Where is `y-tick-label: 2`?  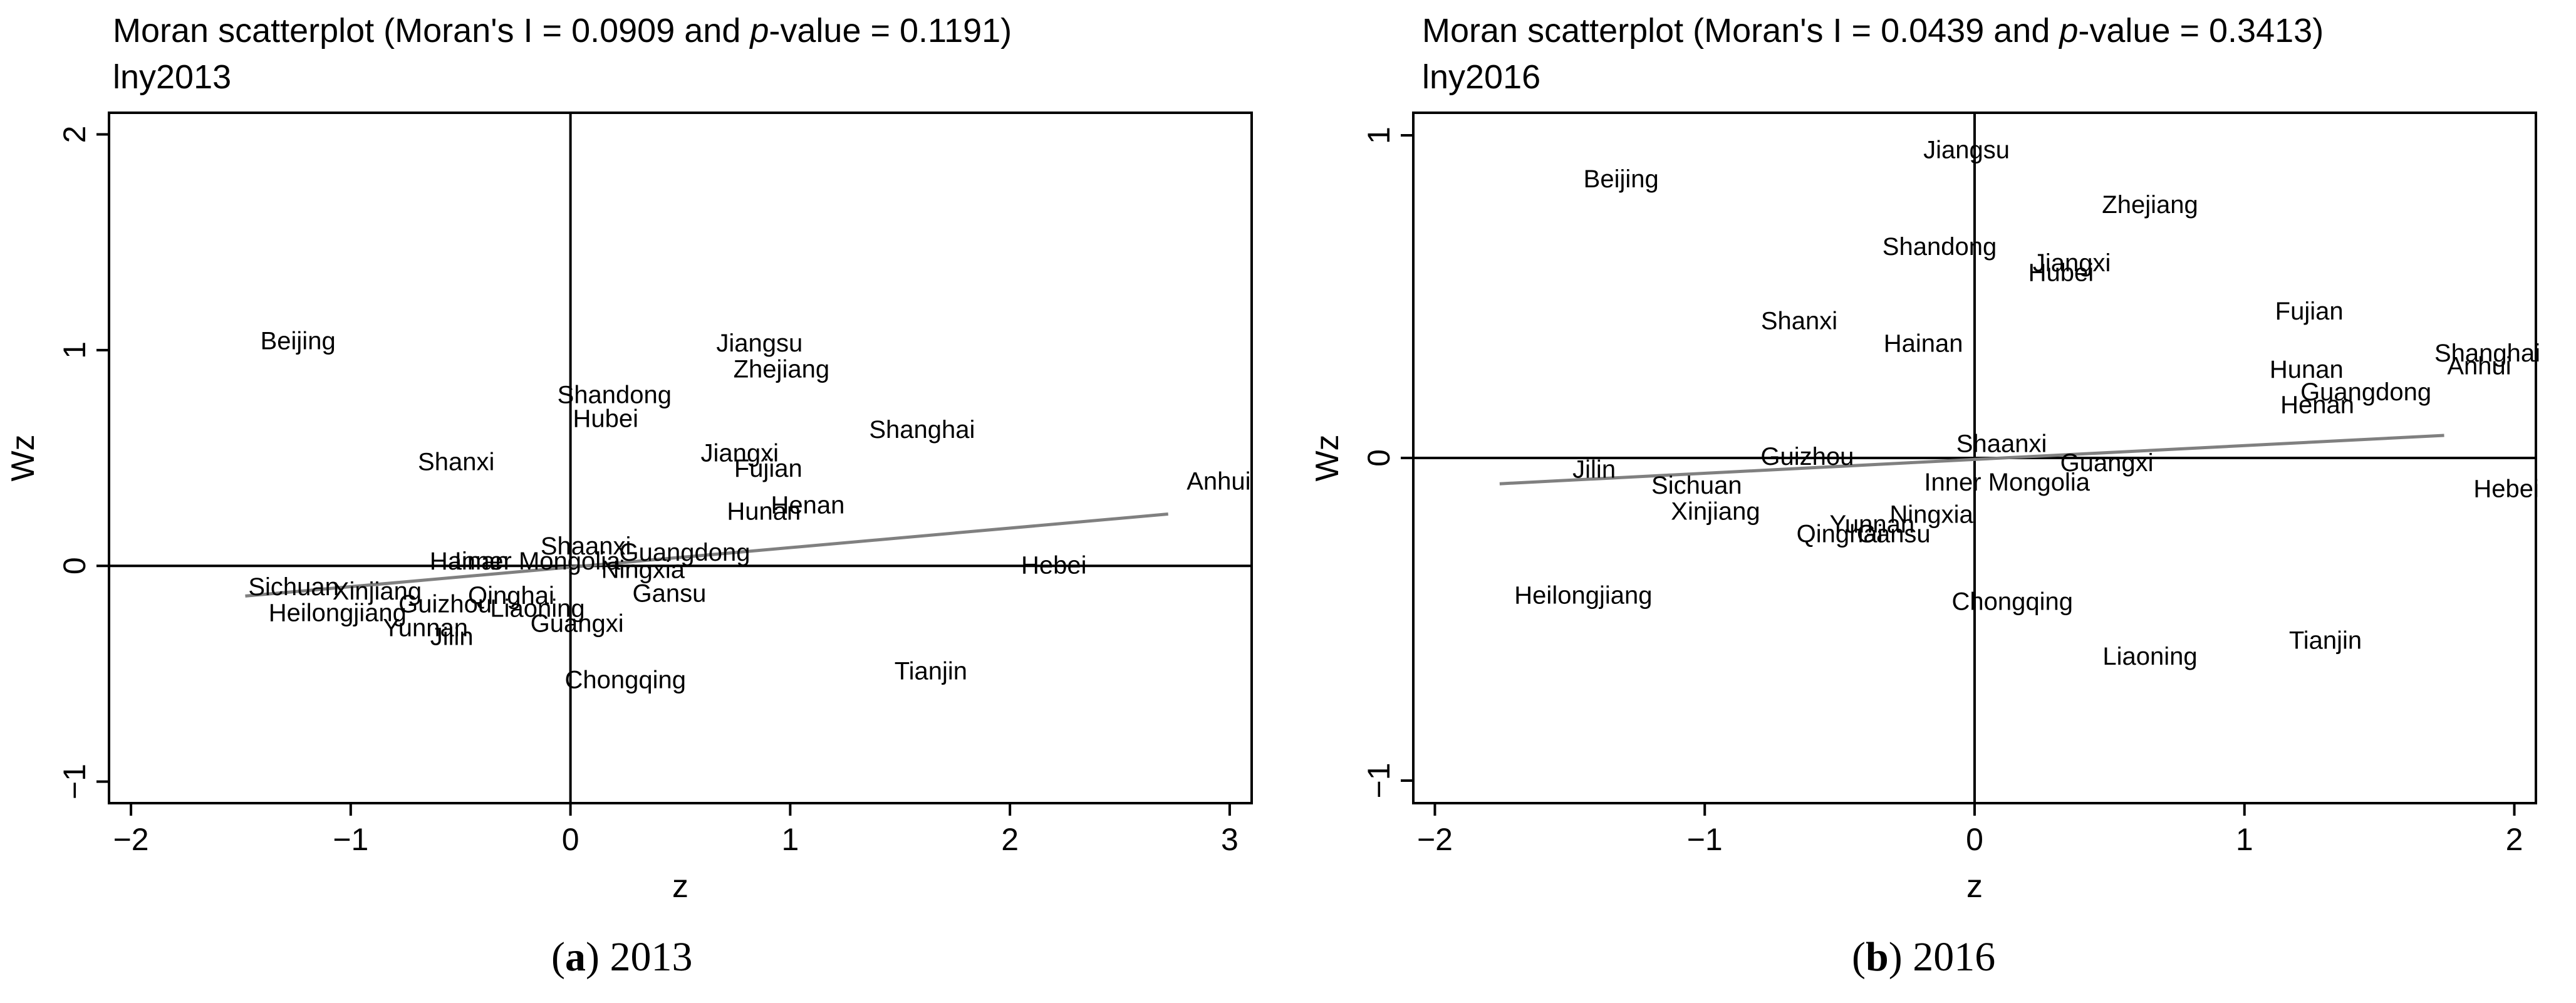 y-tick-label: 2 is located at coordinates (74, 134).